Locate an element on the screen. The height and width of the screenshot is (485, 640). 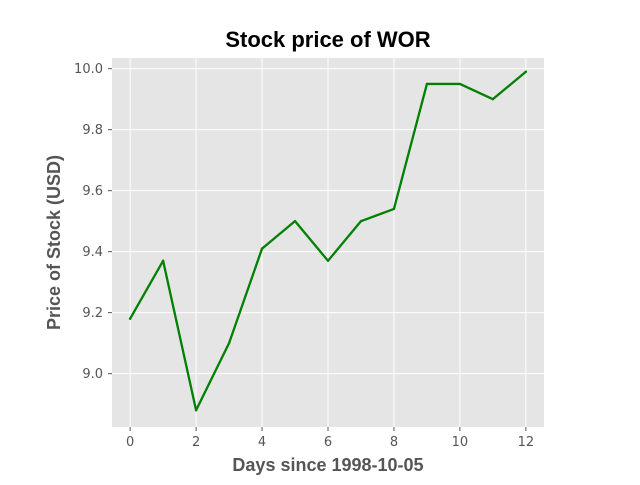
x-axis-label: Days since 1998-10-05 is located at coordinates (327, 465).